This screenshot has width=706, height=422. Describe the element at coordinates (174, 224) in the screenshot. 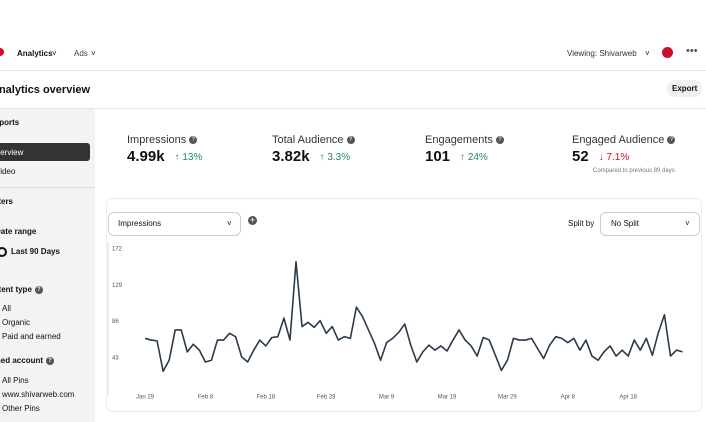

I see `metric-dropdown` at that location.